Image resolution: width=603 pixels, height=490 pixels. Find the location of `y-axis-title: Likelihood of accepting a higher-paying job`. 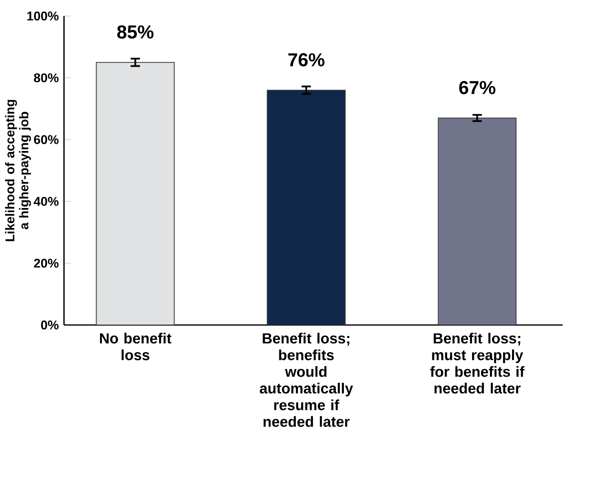

y-axis-title: Likelihood of accepting a higher-paying job is located at coordinates (18, 171).